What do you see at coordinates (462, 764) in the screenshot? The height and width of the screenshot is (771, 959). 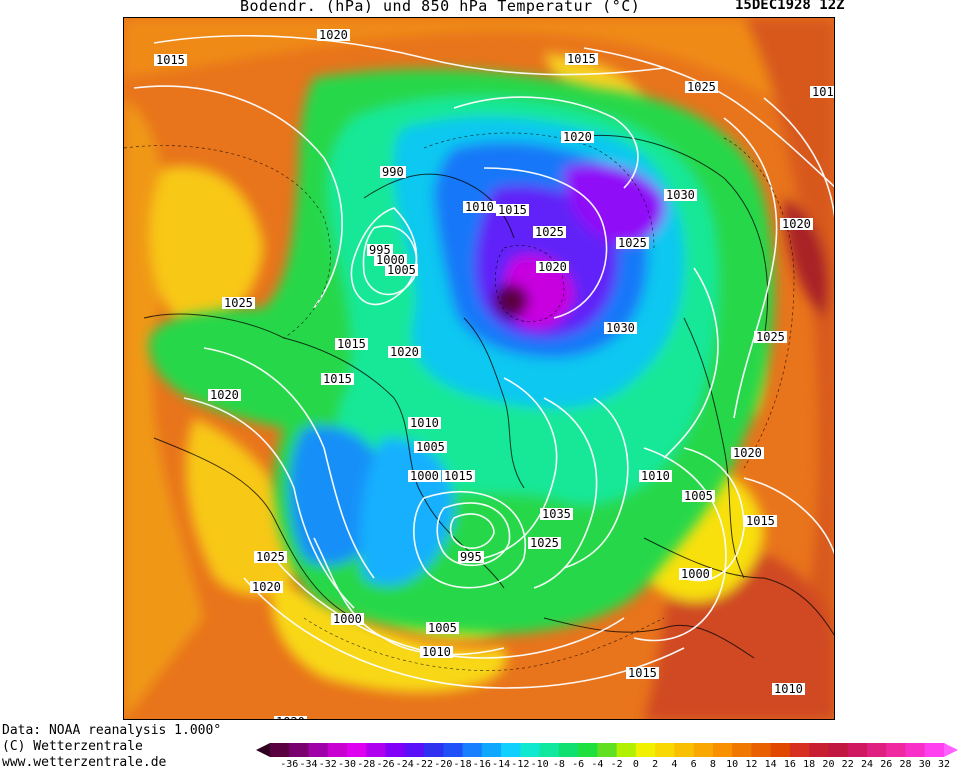 I see `colorbar-tick-label: -18` at bounding box center [462, 764].